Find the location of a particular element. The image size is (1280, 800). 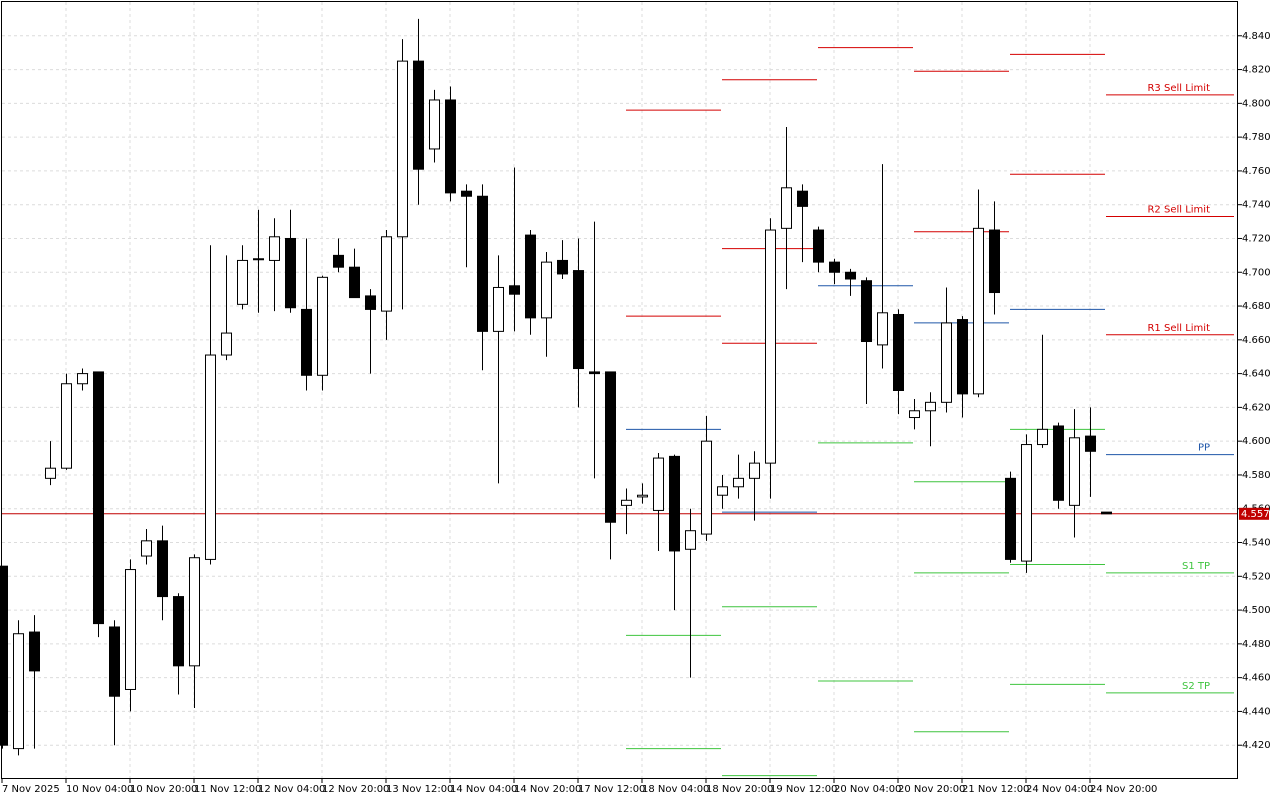

y-tick-label: 4.580 is located at coordinates (1256, 475).